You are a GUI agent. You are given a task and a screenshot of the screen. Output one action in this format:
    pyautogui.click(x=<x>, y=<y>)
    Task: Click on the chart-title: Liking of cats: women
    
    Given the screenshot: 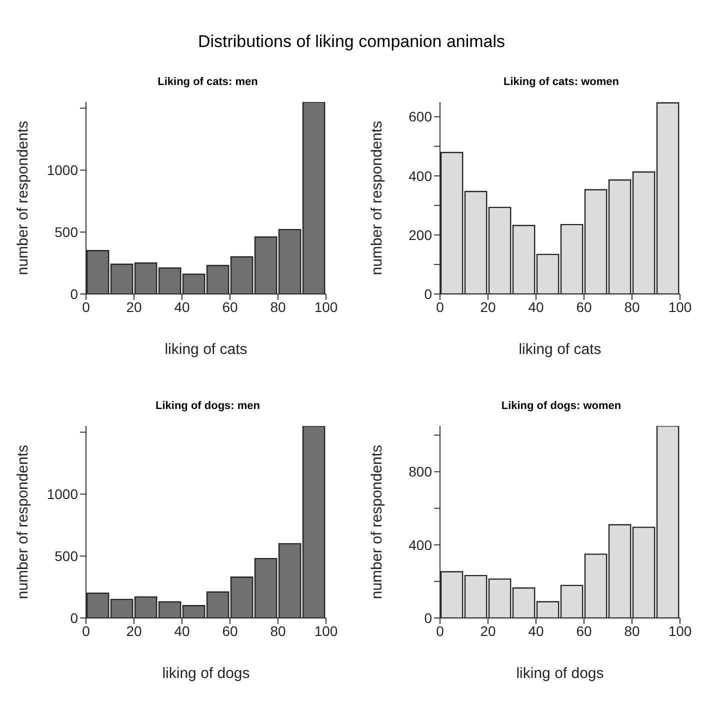 What is the action you would take?
    pyautogui.click(x=561, y=83)
    